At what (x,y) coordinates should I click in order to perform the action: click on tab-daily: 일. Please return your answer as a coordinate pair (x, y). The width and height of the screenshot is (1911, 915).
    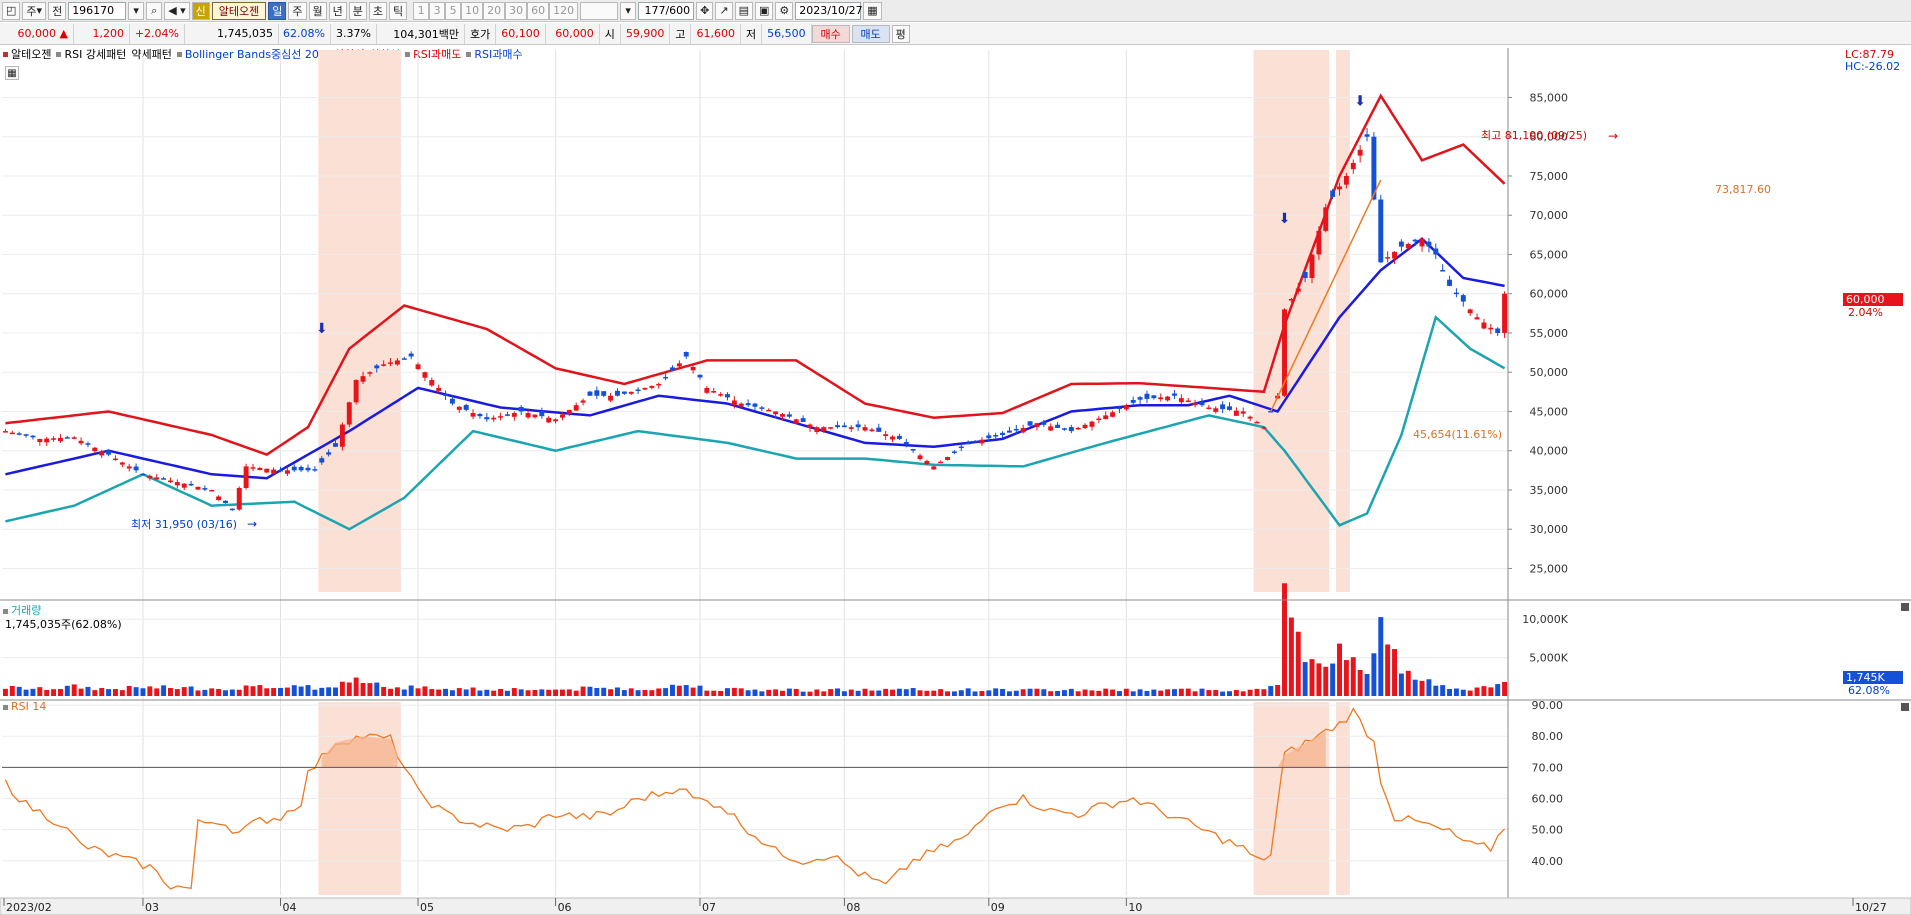
    Looking at the image, I should click on (277, 10).